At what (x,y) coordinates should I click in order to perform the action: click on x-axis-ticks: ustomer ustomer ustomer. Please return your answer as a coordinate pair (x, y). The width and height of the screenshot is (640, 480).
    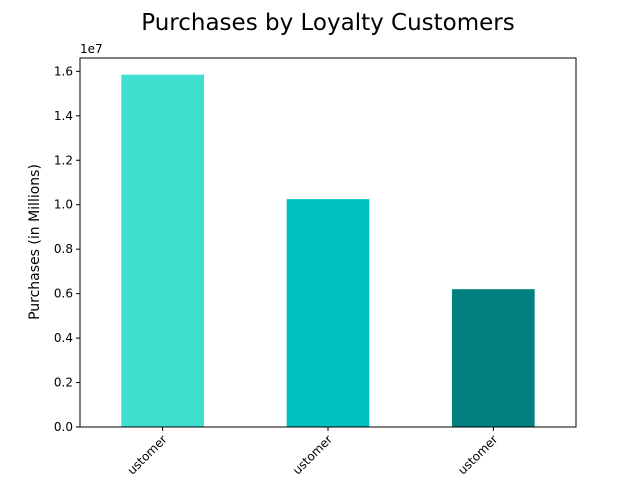
    Looking at the image, I should click on (312, 452).